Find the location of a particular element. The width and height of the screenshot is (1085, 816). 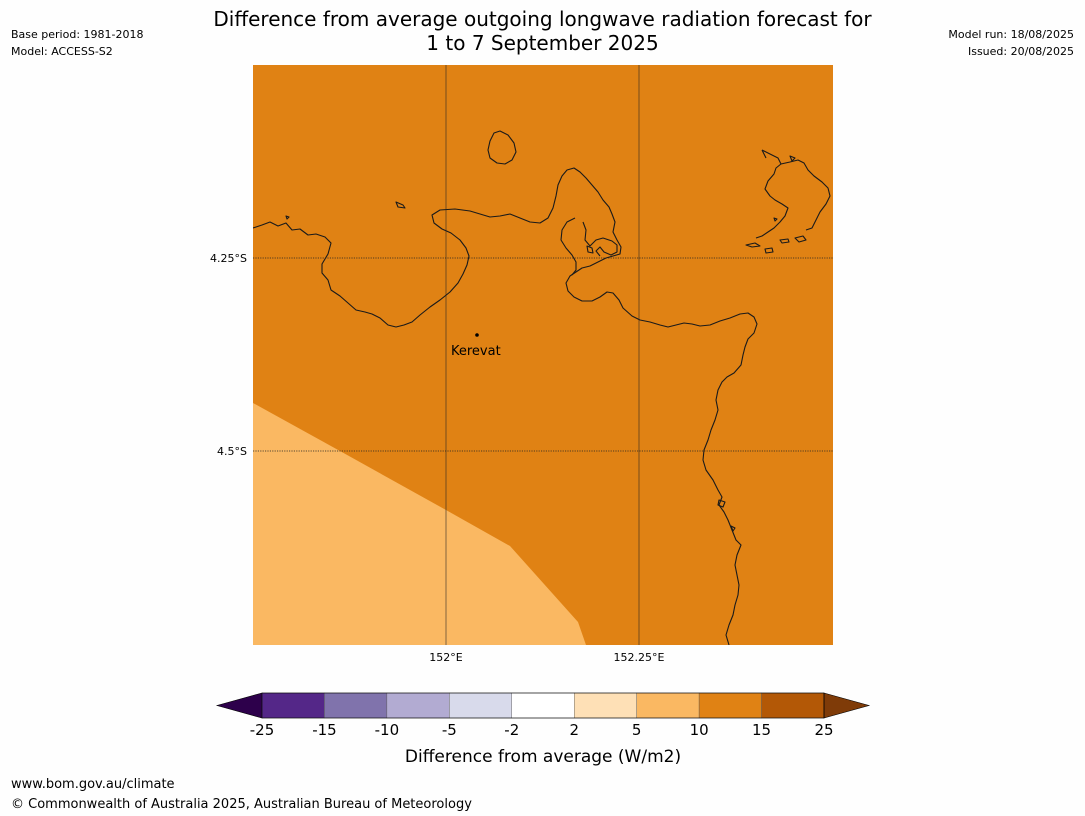

colorbar-extend-low is located at coordinates (239, 705).